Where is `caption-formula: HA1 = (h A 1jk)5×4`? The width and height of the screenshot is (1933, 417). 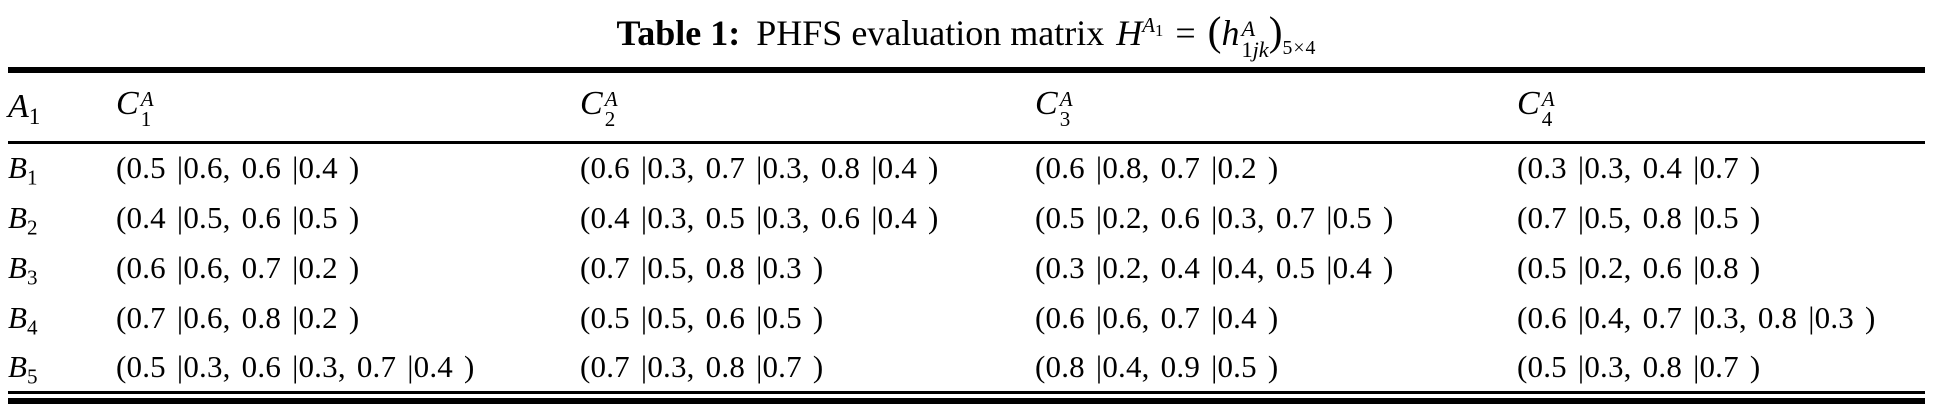 caption-formula: HA1 = (h A 1jk)5×4 is located at coordinates (1216, 34).